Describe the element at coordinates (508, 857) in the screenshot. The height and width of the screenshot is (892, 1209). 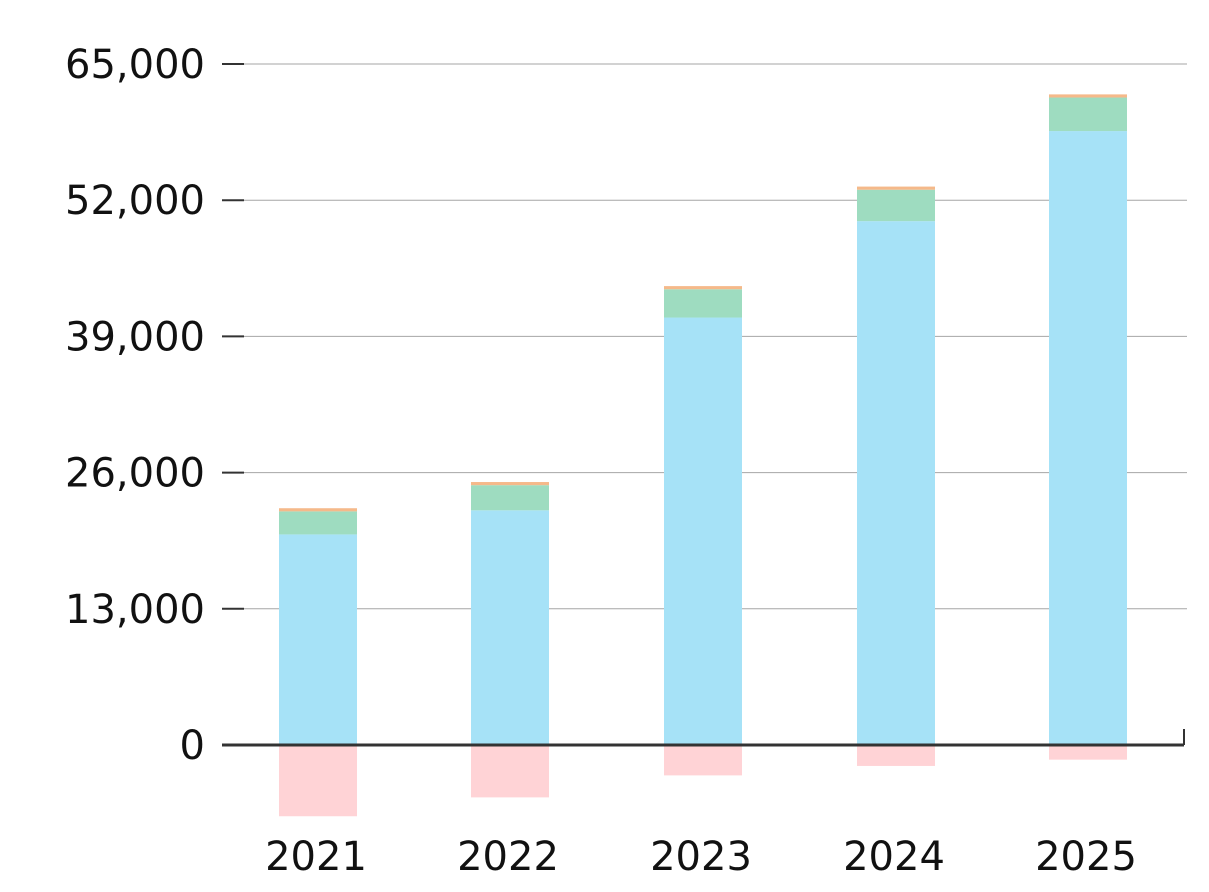
I see `x-tick-label: 2022` at that location.